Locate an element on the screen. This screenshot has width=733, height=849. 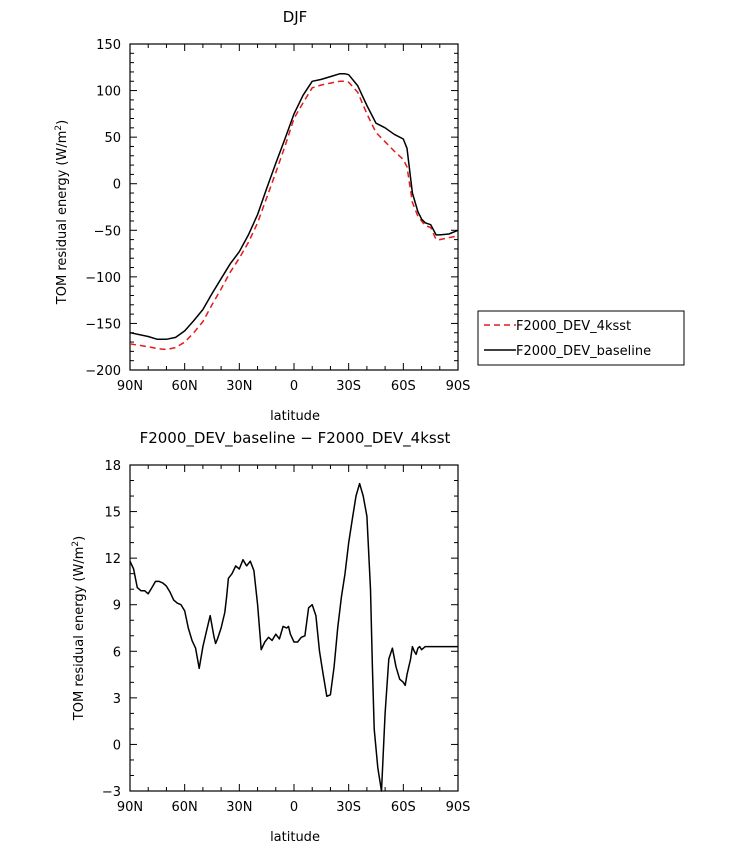
y-tick-label: 15 is located at coordinates (112, 513).